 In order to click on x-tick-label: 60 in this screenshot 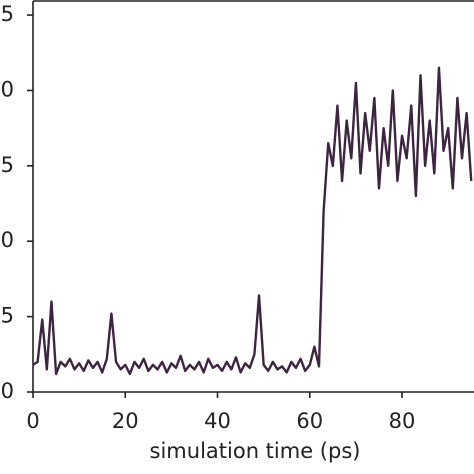, I will do `click(309, 421)`.